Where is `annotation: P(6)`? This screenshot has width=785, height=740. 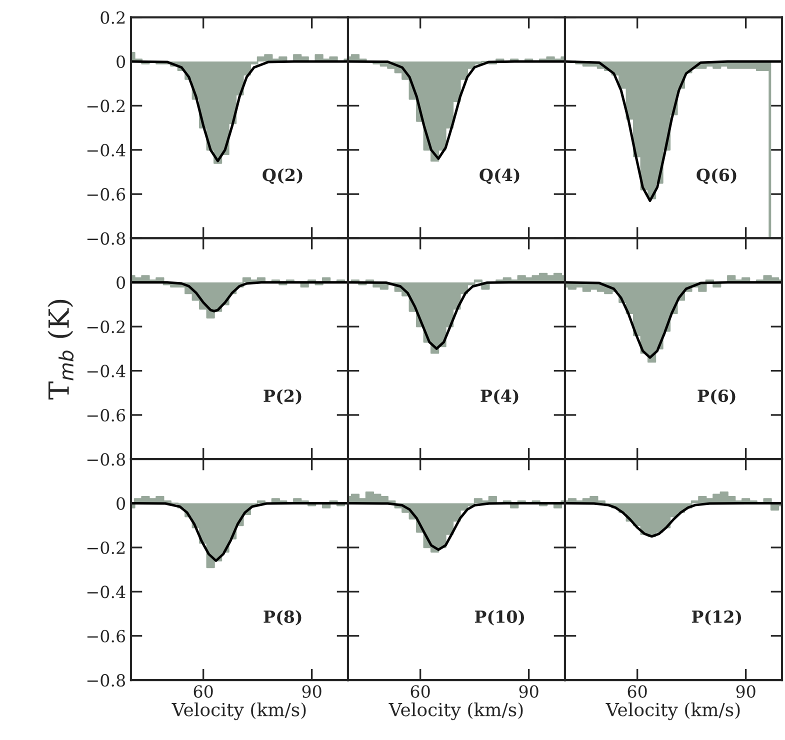
annotation: P(6) is located at coordinates (717, 396).